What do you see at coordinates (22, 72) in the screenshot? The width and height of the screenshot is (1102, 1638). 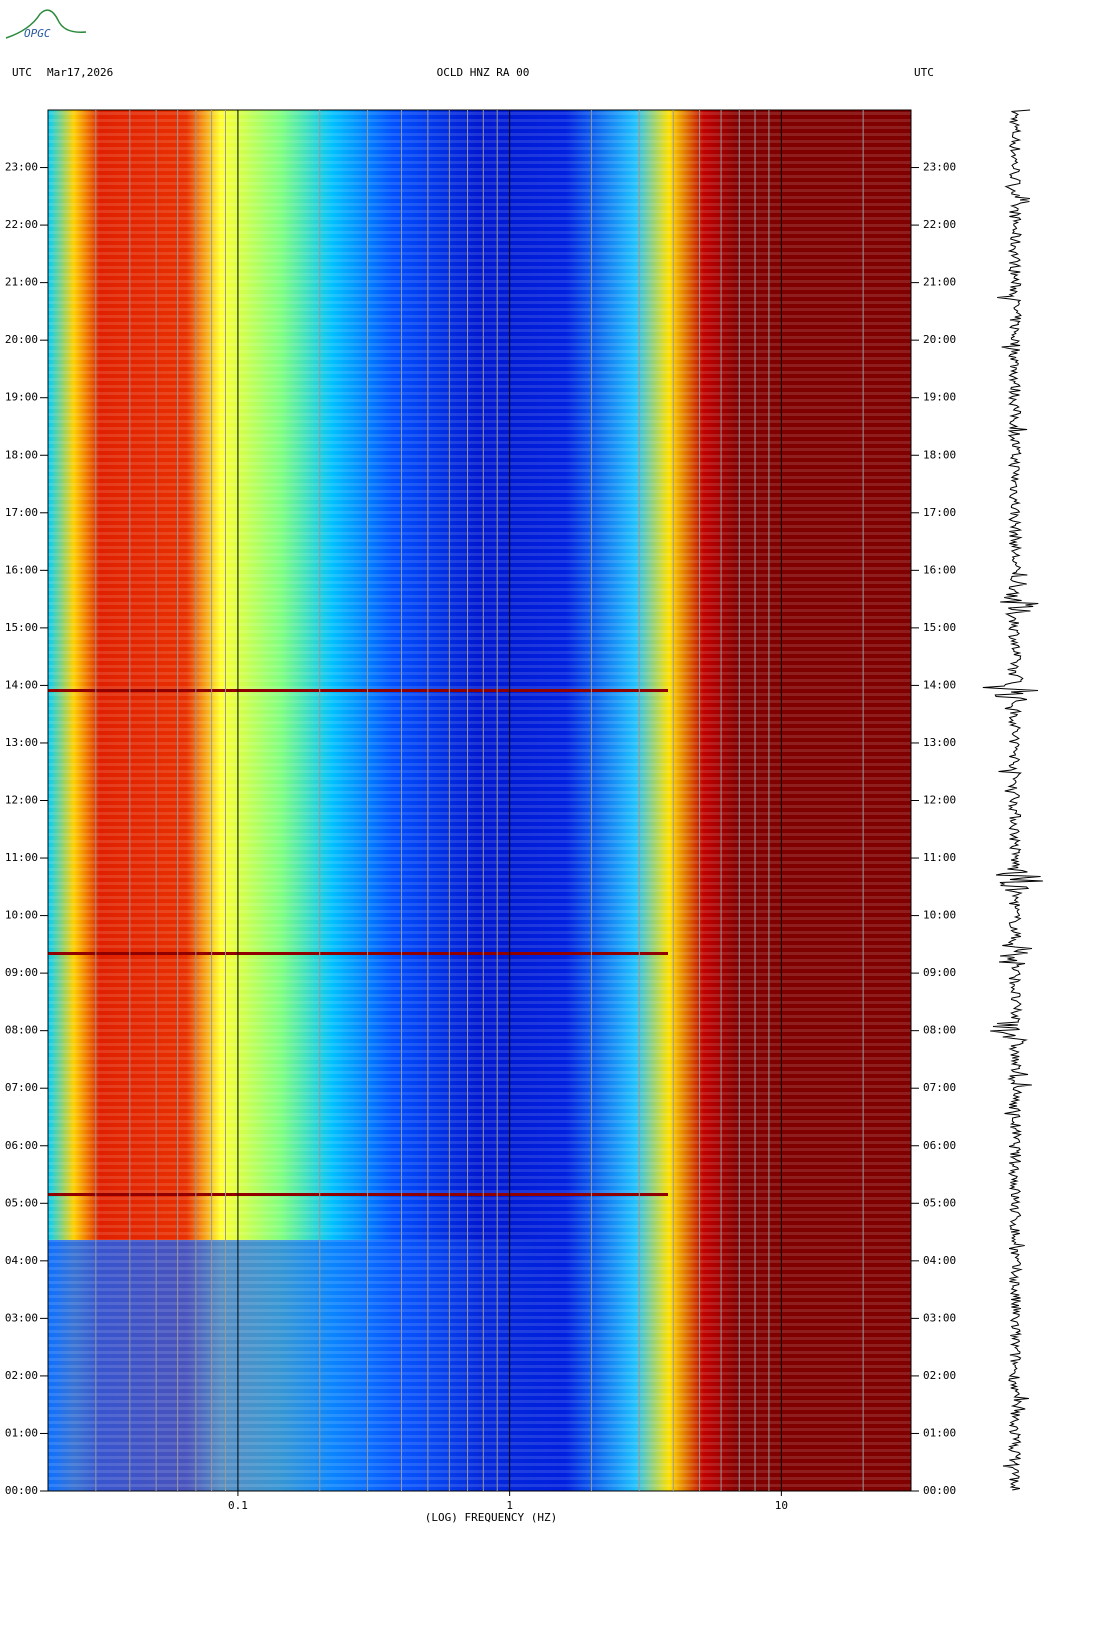 I see `left-zone: UTC` at bounding box center [22, 72].